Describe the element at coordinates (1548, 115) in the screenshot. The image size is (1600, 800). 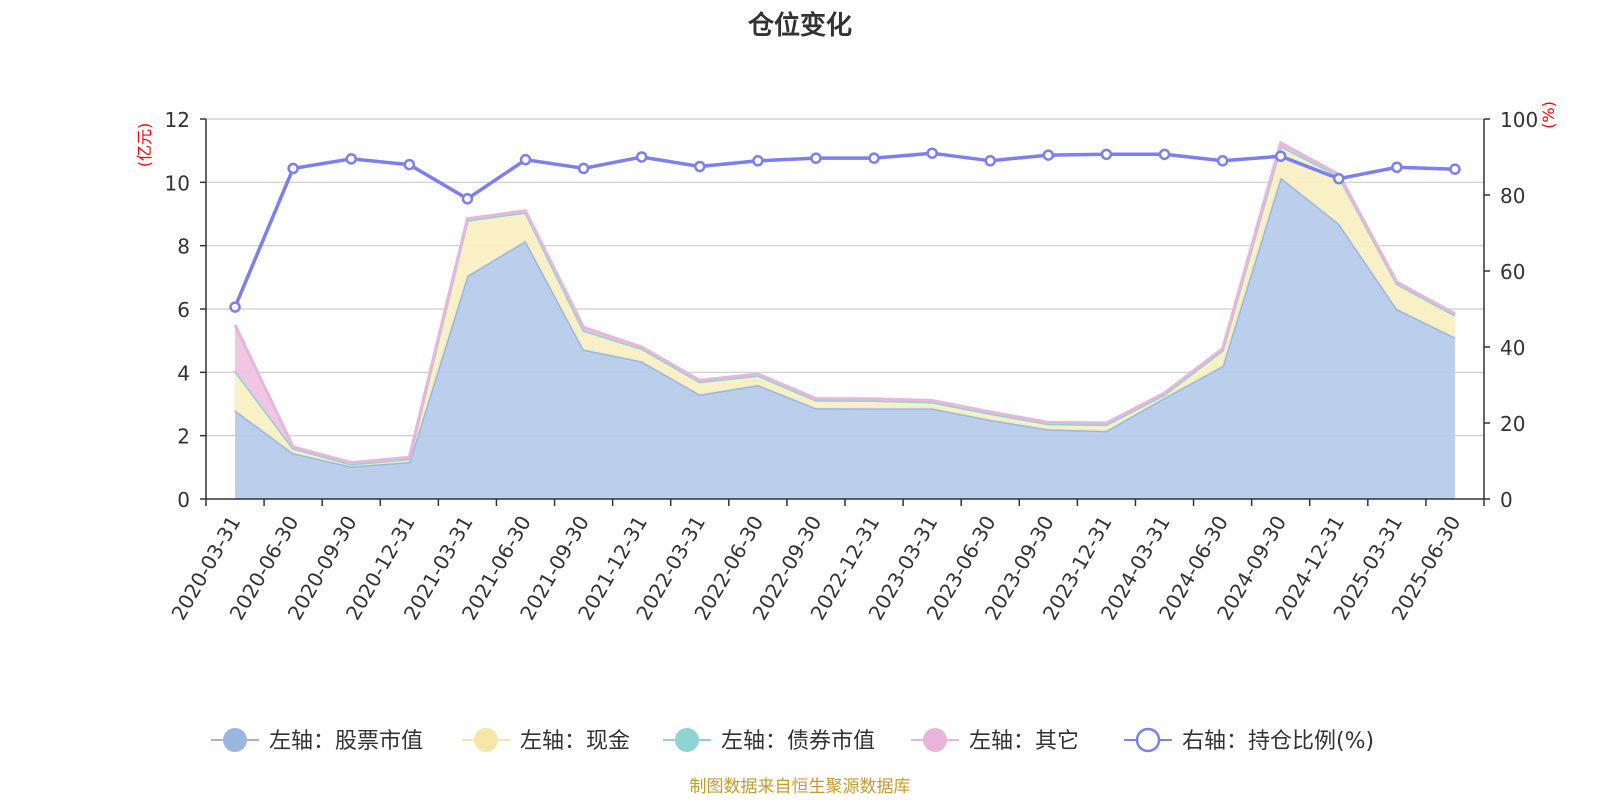
I see `right-axis-unit: (%)` at that location.